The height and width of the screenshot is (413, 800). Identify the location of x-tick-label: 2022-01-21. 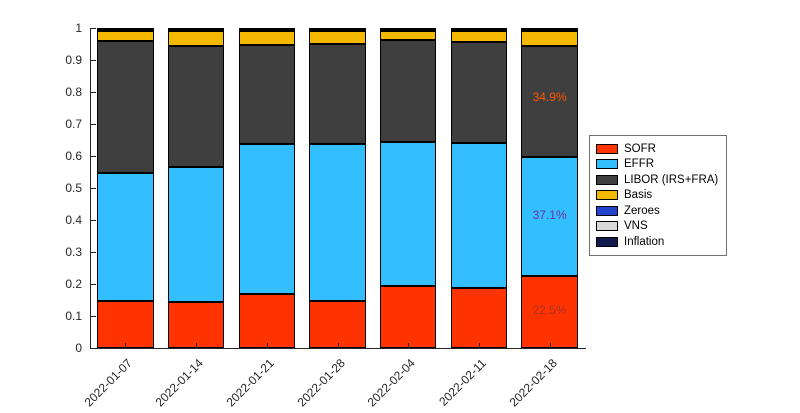
(250, 383).